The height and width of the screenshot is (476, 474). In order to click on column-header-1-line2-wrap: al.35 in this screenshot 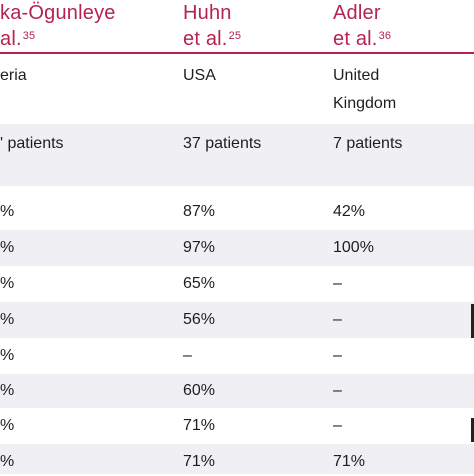, I will do `click(17, 39)`.